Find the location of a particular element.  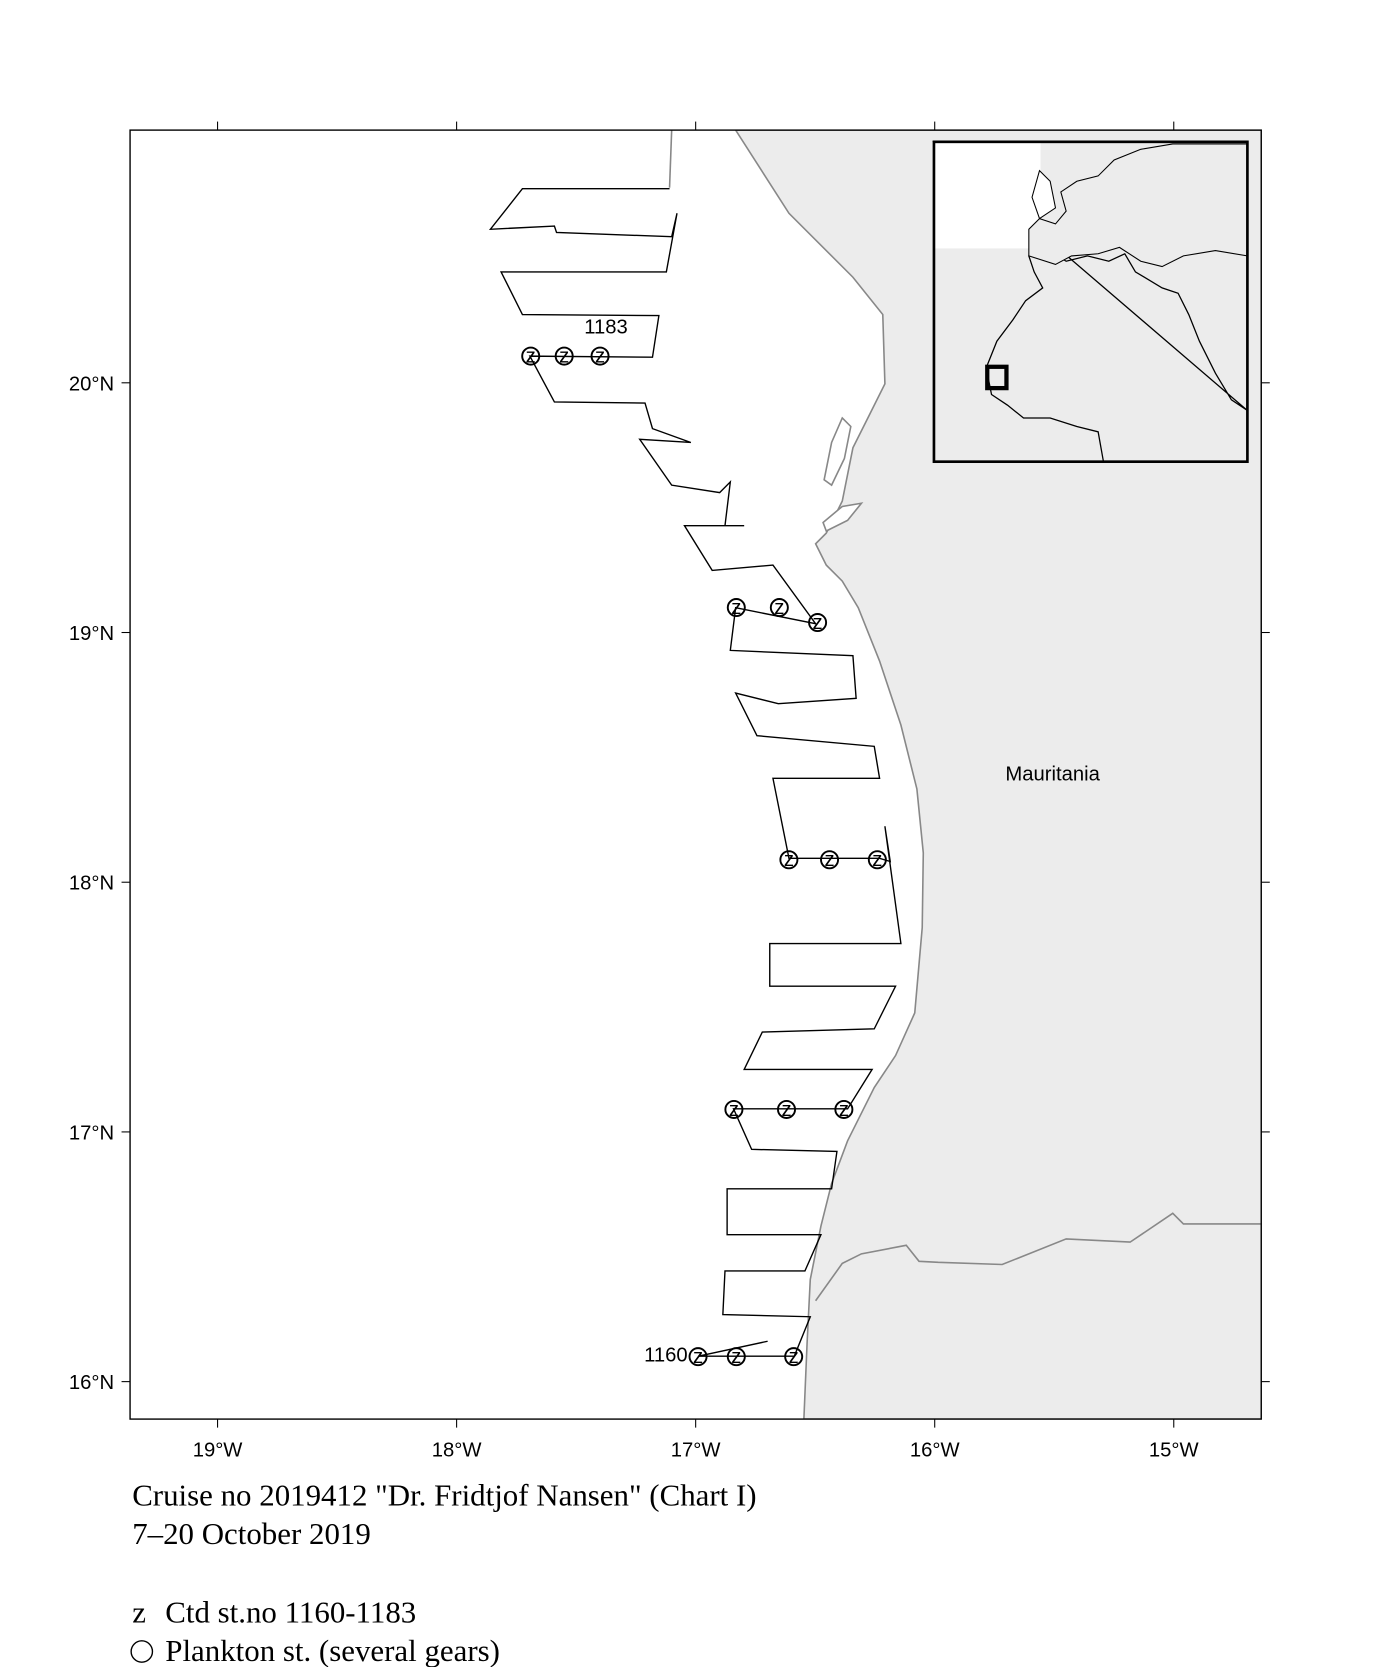

y-tick-label: 19°N is located at coordinates (91, 634).